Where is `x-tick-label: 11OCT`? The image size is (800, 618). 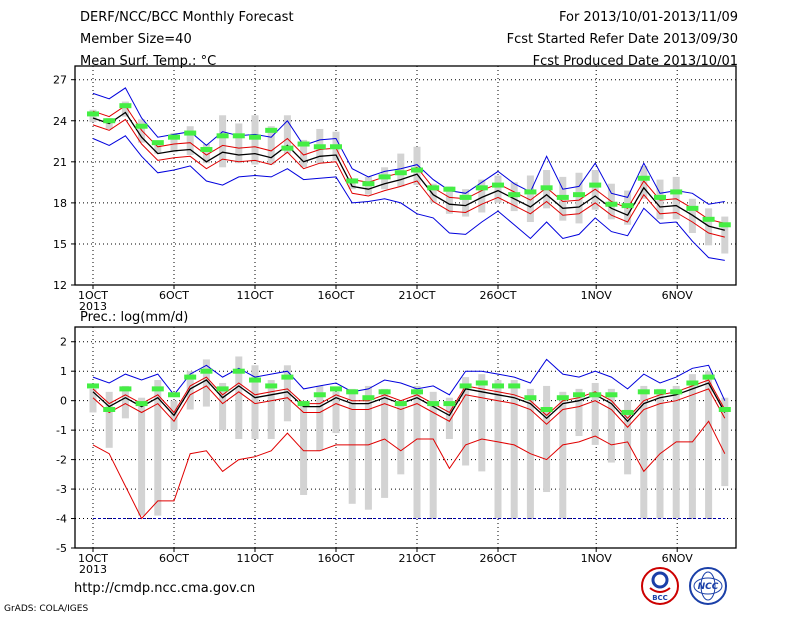
x-tick-label: 11OCT is located at coordinates (254, 558).